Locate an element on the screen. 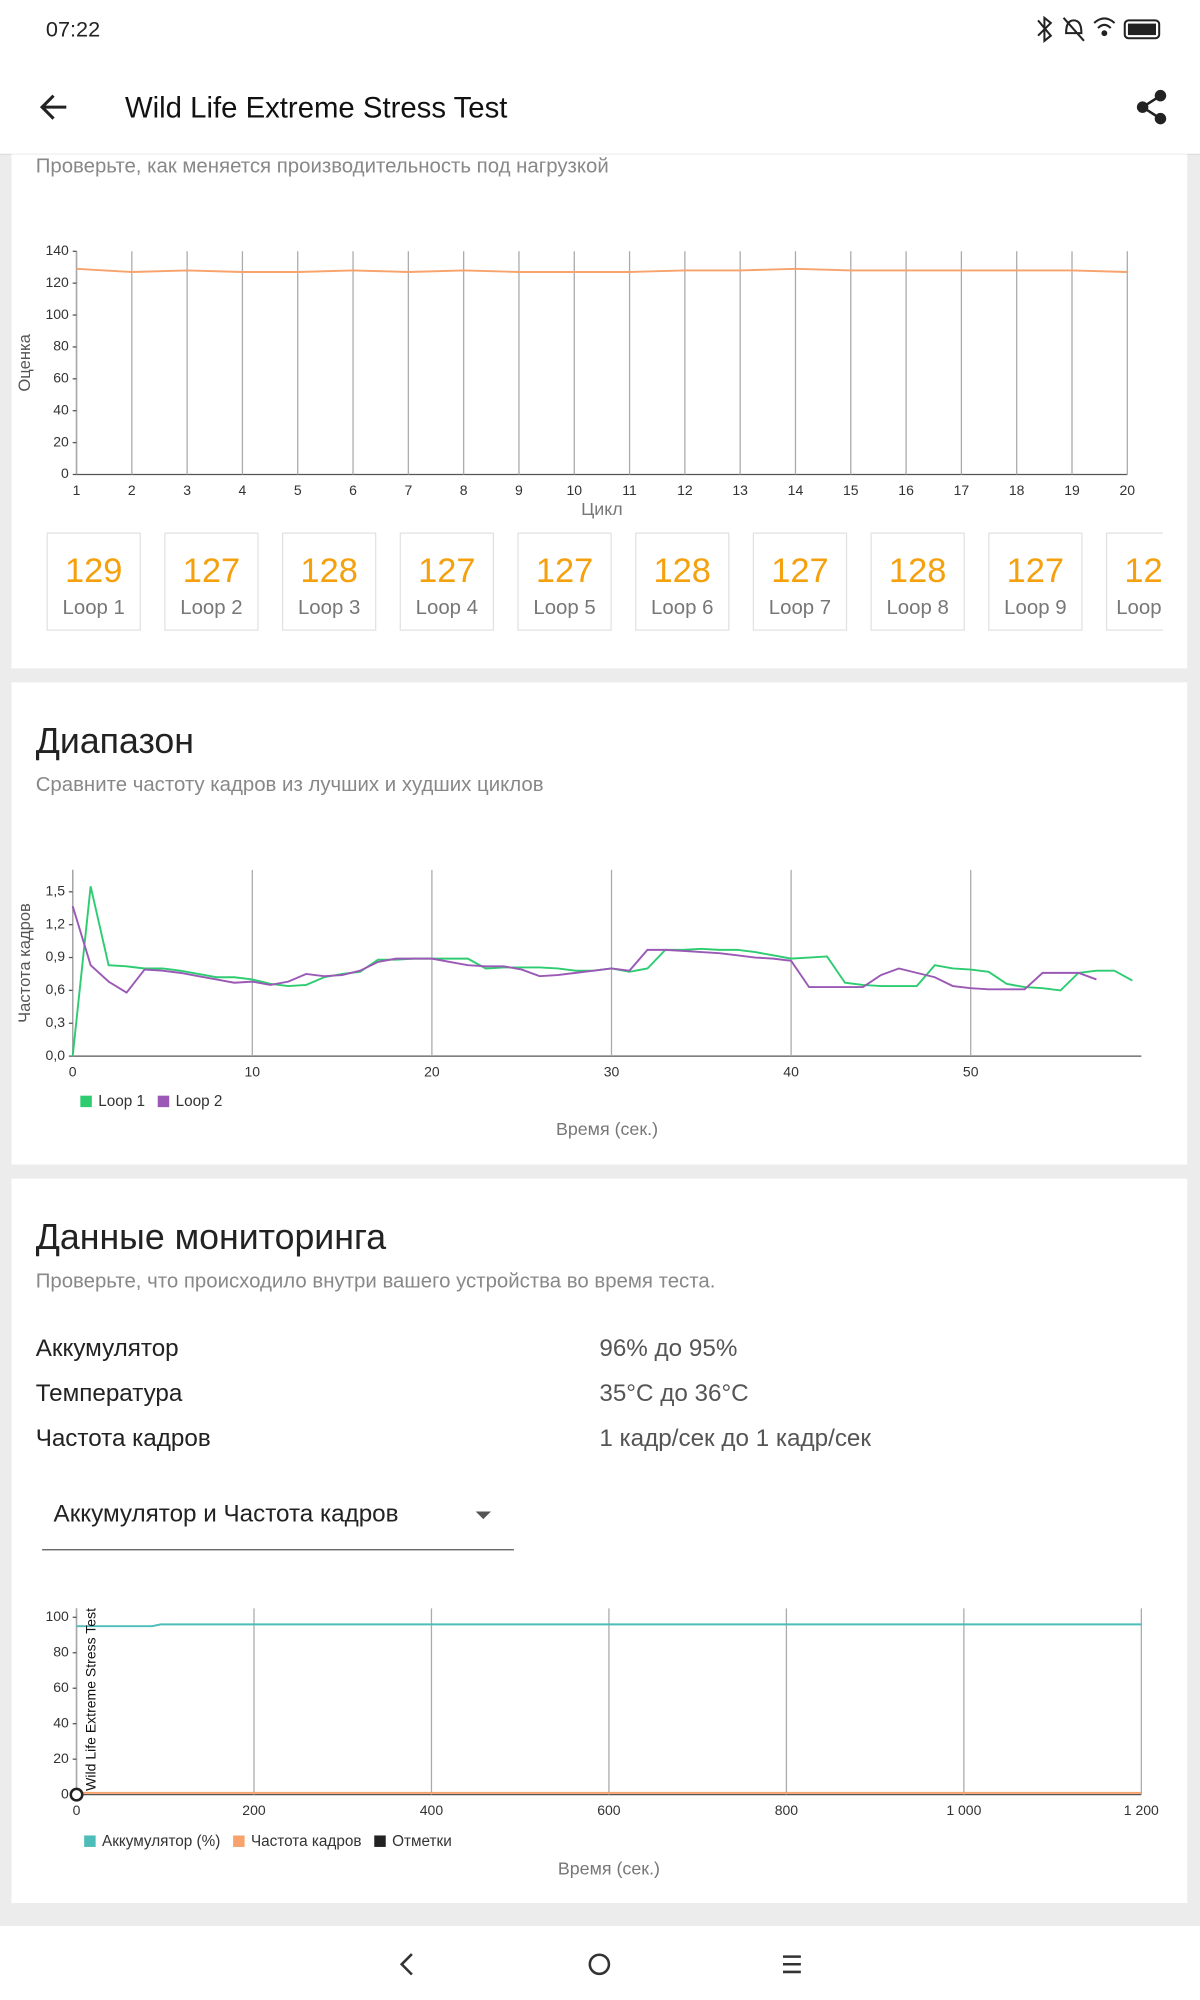 This screenshot has width=1200, height=2000. dropdown: Аккумулятор и Частота кадров is located at coordinates (278, 1526).